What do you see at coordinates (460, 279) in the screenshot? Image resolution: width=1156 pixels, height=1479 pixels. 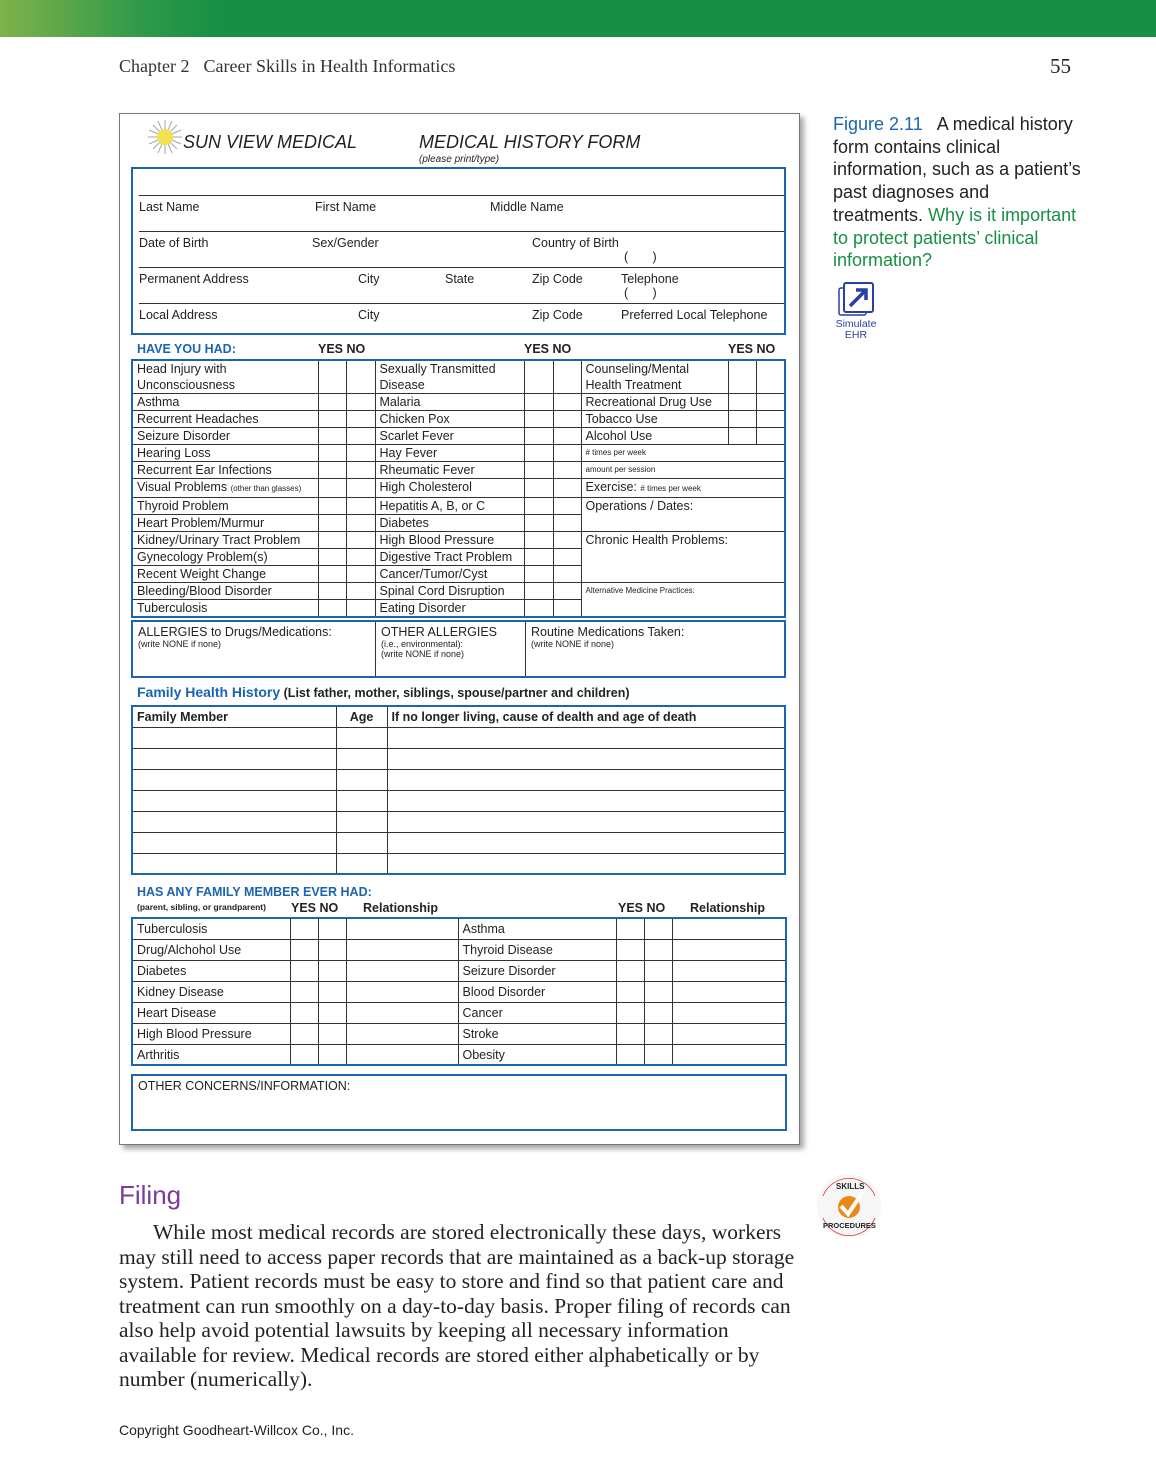 I see `state-field: State` at bounding box center [460, 279].